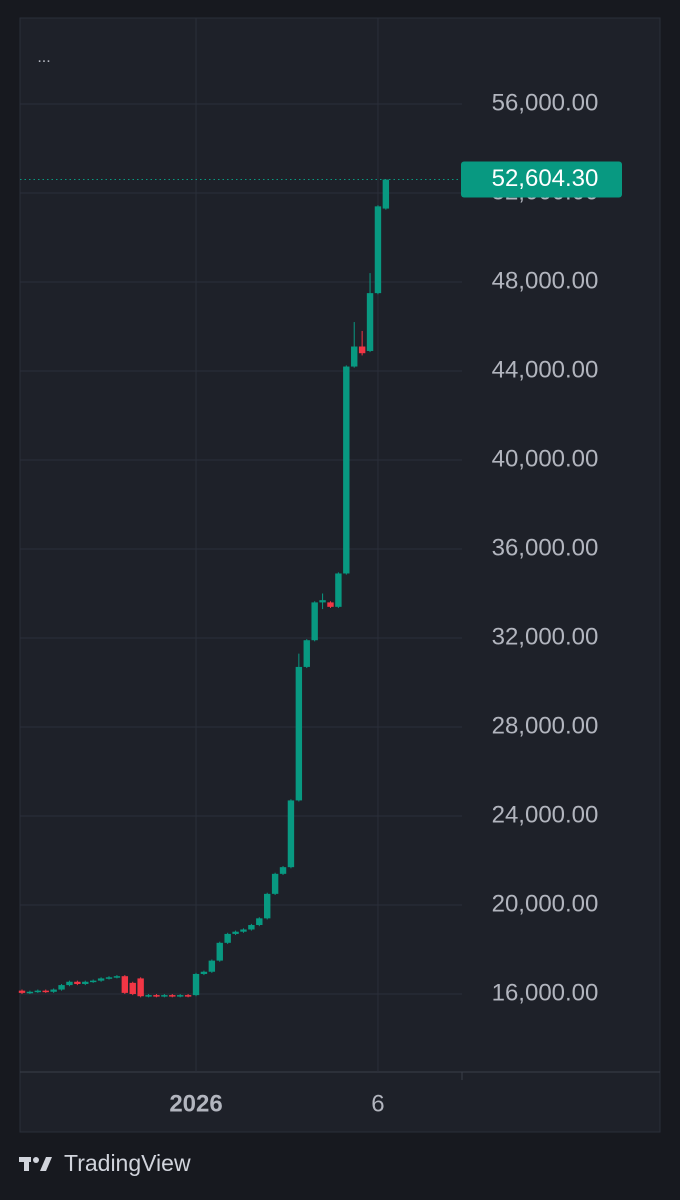  I want to click on y-tick-label: 44,000.00, so click(545, 369).